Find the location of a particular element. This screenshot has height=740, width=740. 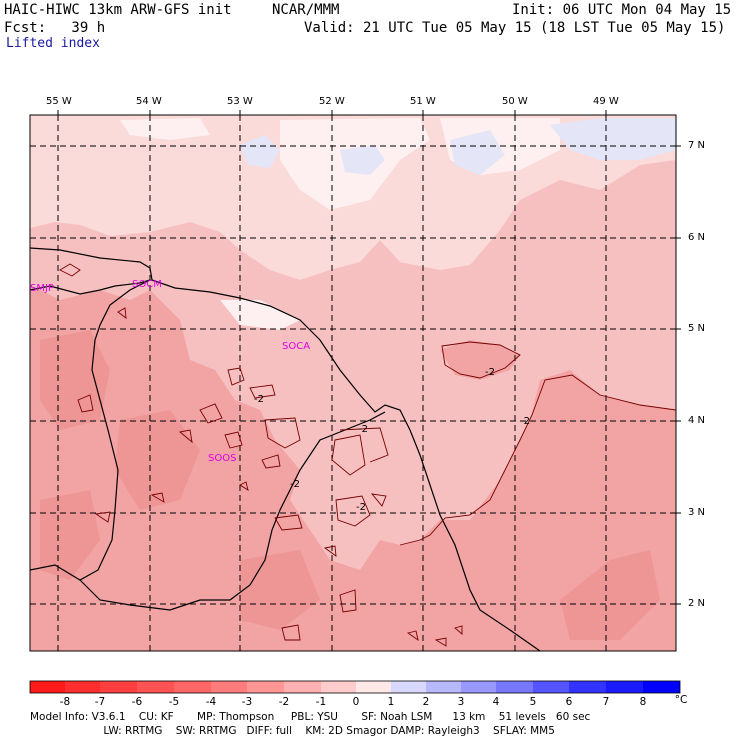

station-label: SMJP is located at coordinates (42, 288).